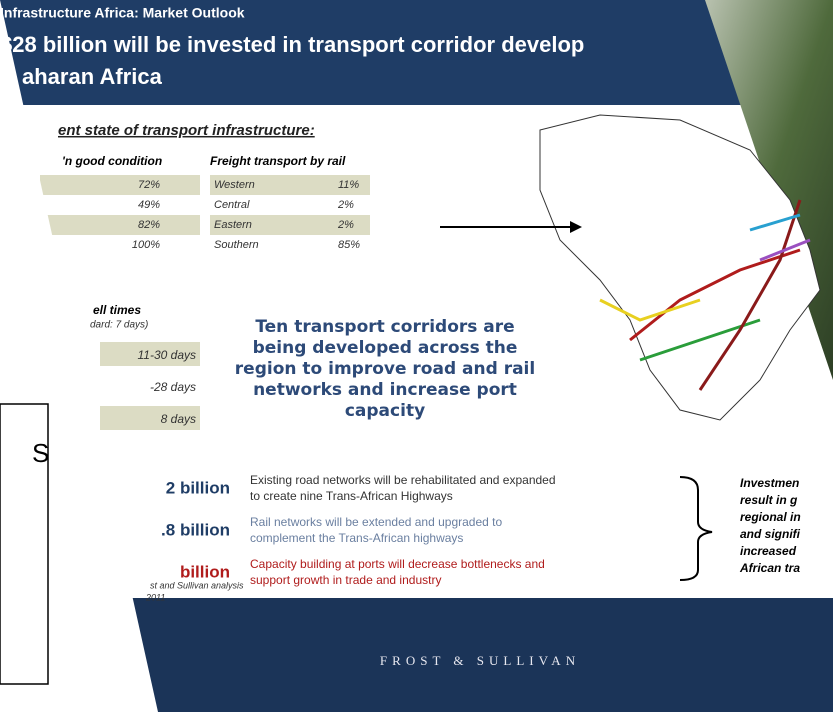 The width and height of the screenshot is (833, 712). Describe the element at coordinates (195, 529) in the screenshot. I see `investment-amount: .8 billion` at that location.